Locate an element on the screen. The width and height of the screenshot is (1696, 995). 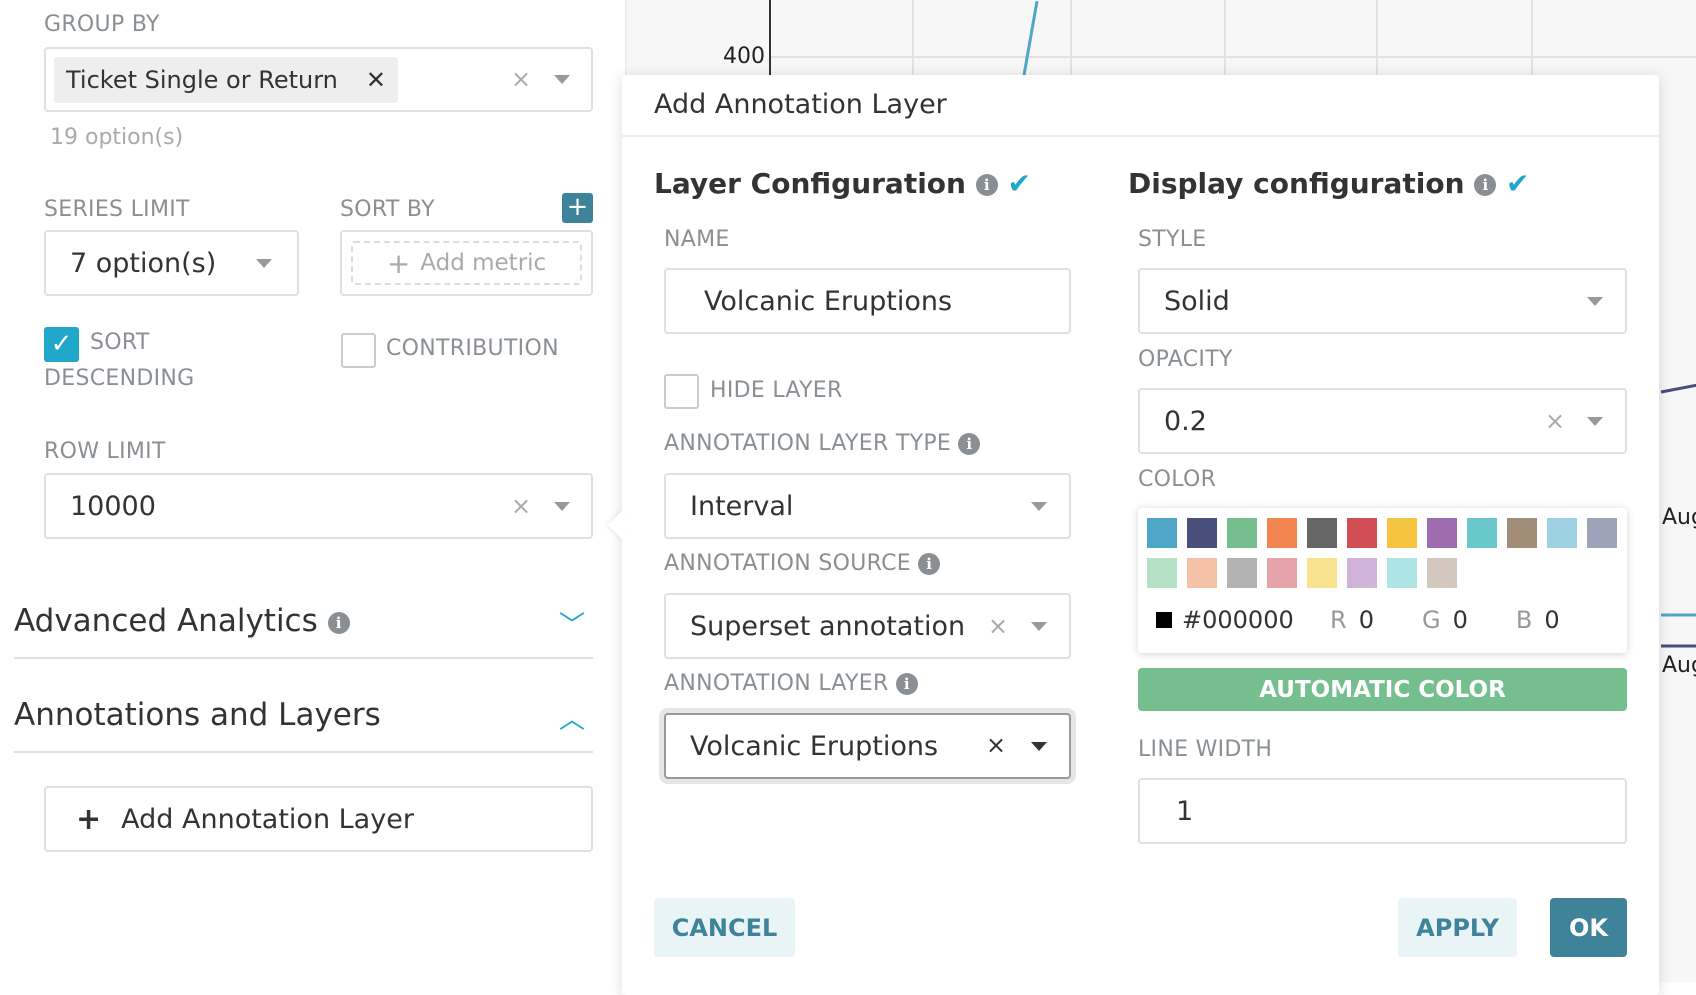
sort-label: SORT is located at coordinates (120, 342).